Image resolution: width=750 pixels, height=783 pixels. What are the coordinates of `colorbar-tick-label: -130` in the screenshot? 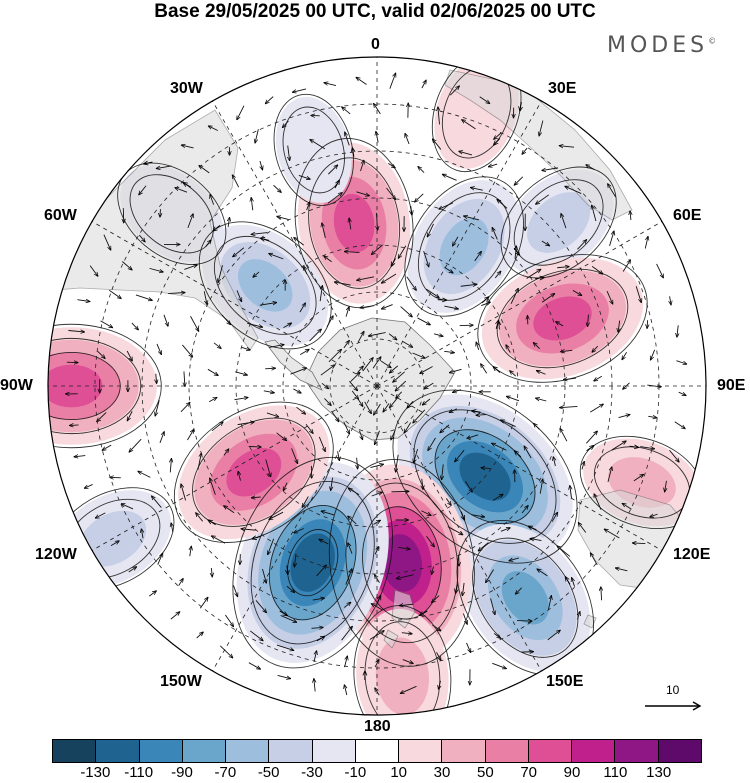 It's located at (95, 772).